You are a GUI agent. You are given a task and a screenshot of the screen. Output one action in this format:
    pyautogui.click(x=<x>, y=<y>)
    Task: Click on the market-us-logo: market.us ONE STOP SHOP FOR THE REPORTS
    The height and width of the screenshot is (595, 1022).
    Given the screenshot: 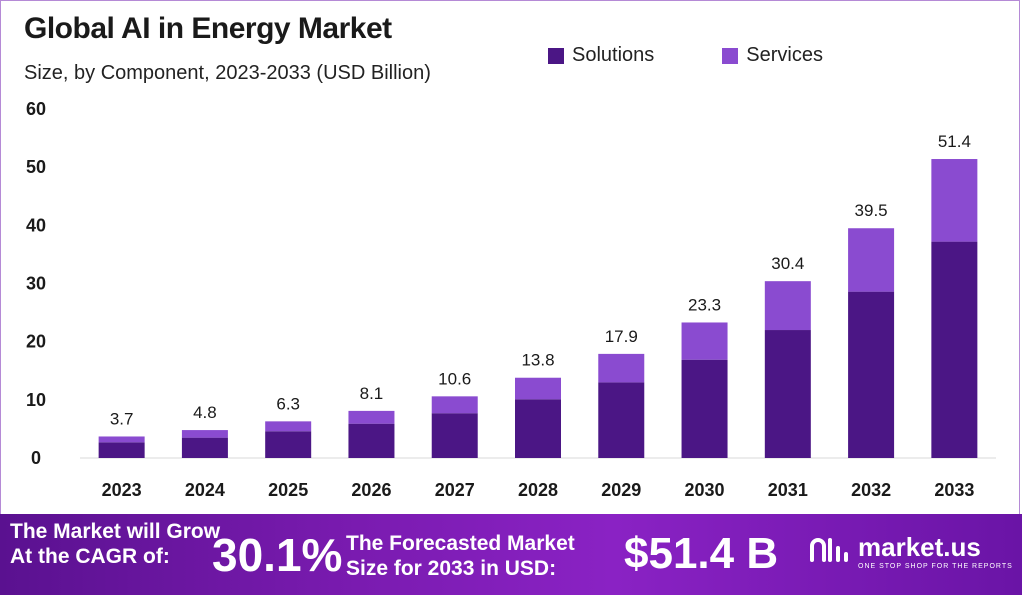 What is the action you would take?
    pyautogui.click(x=910, y=552)
    